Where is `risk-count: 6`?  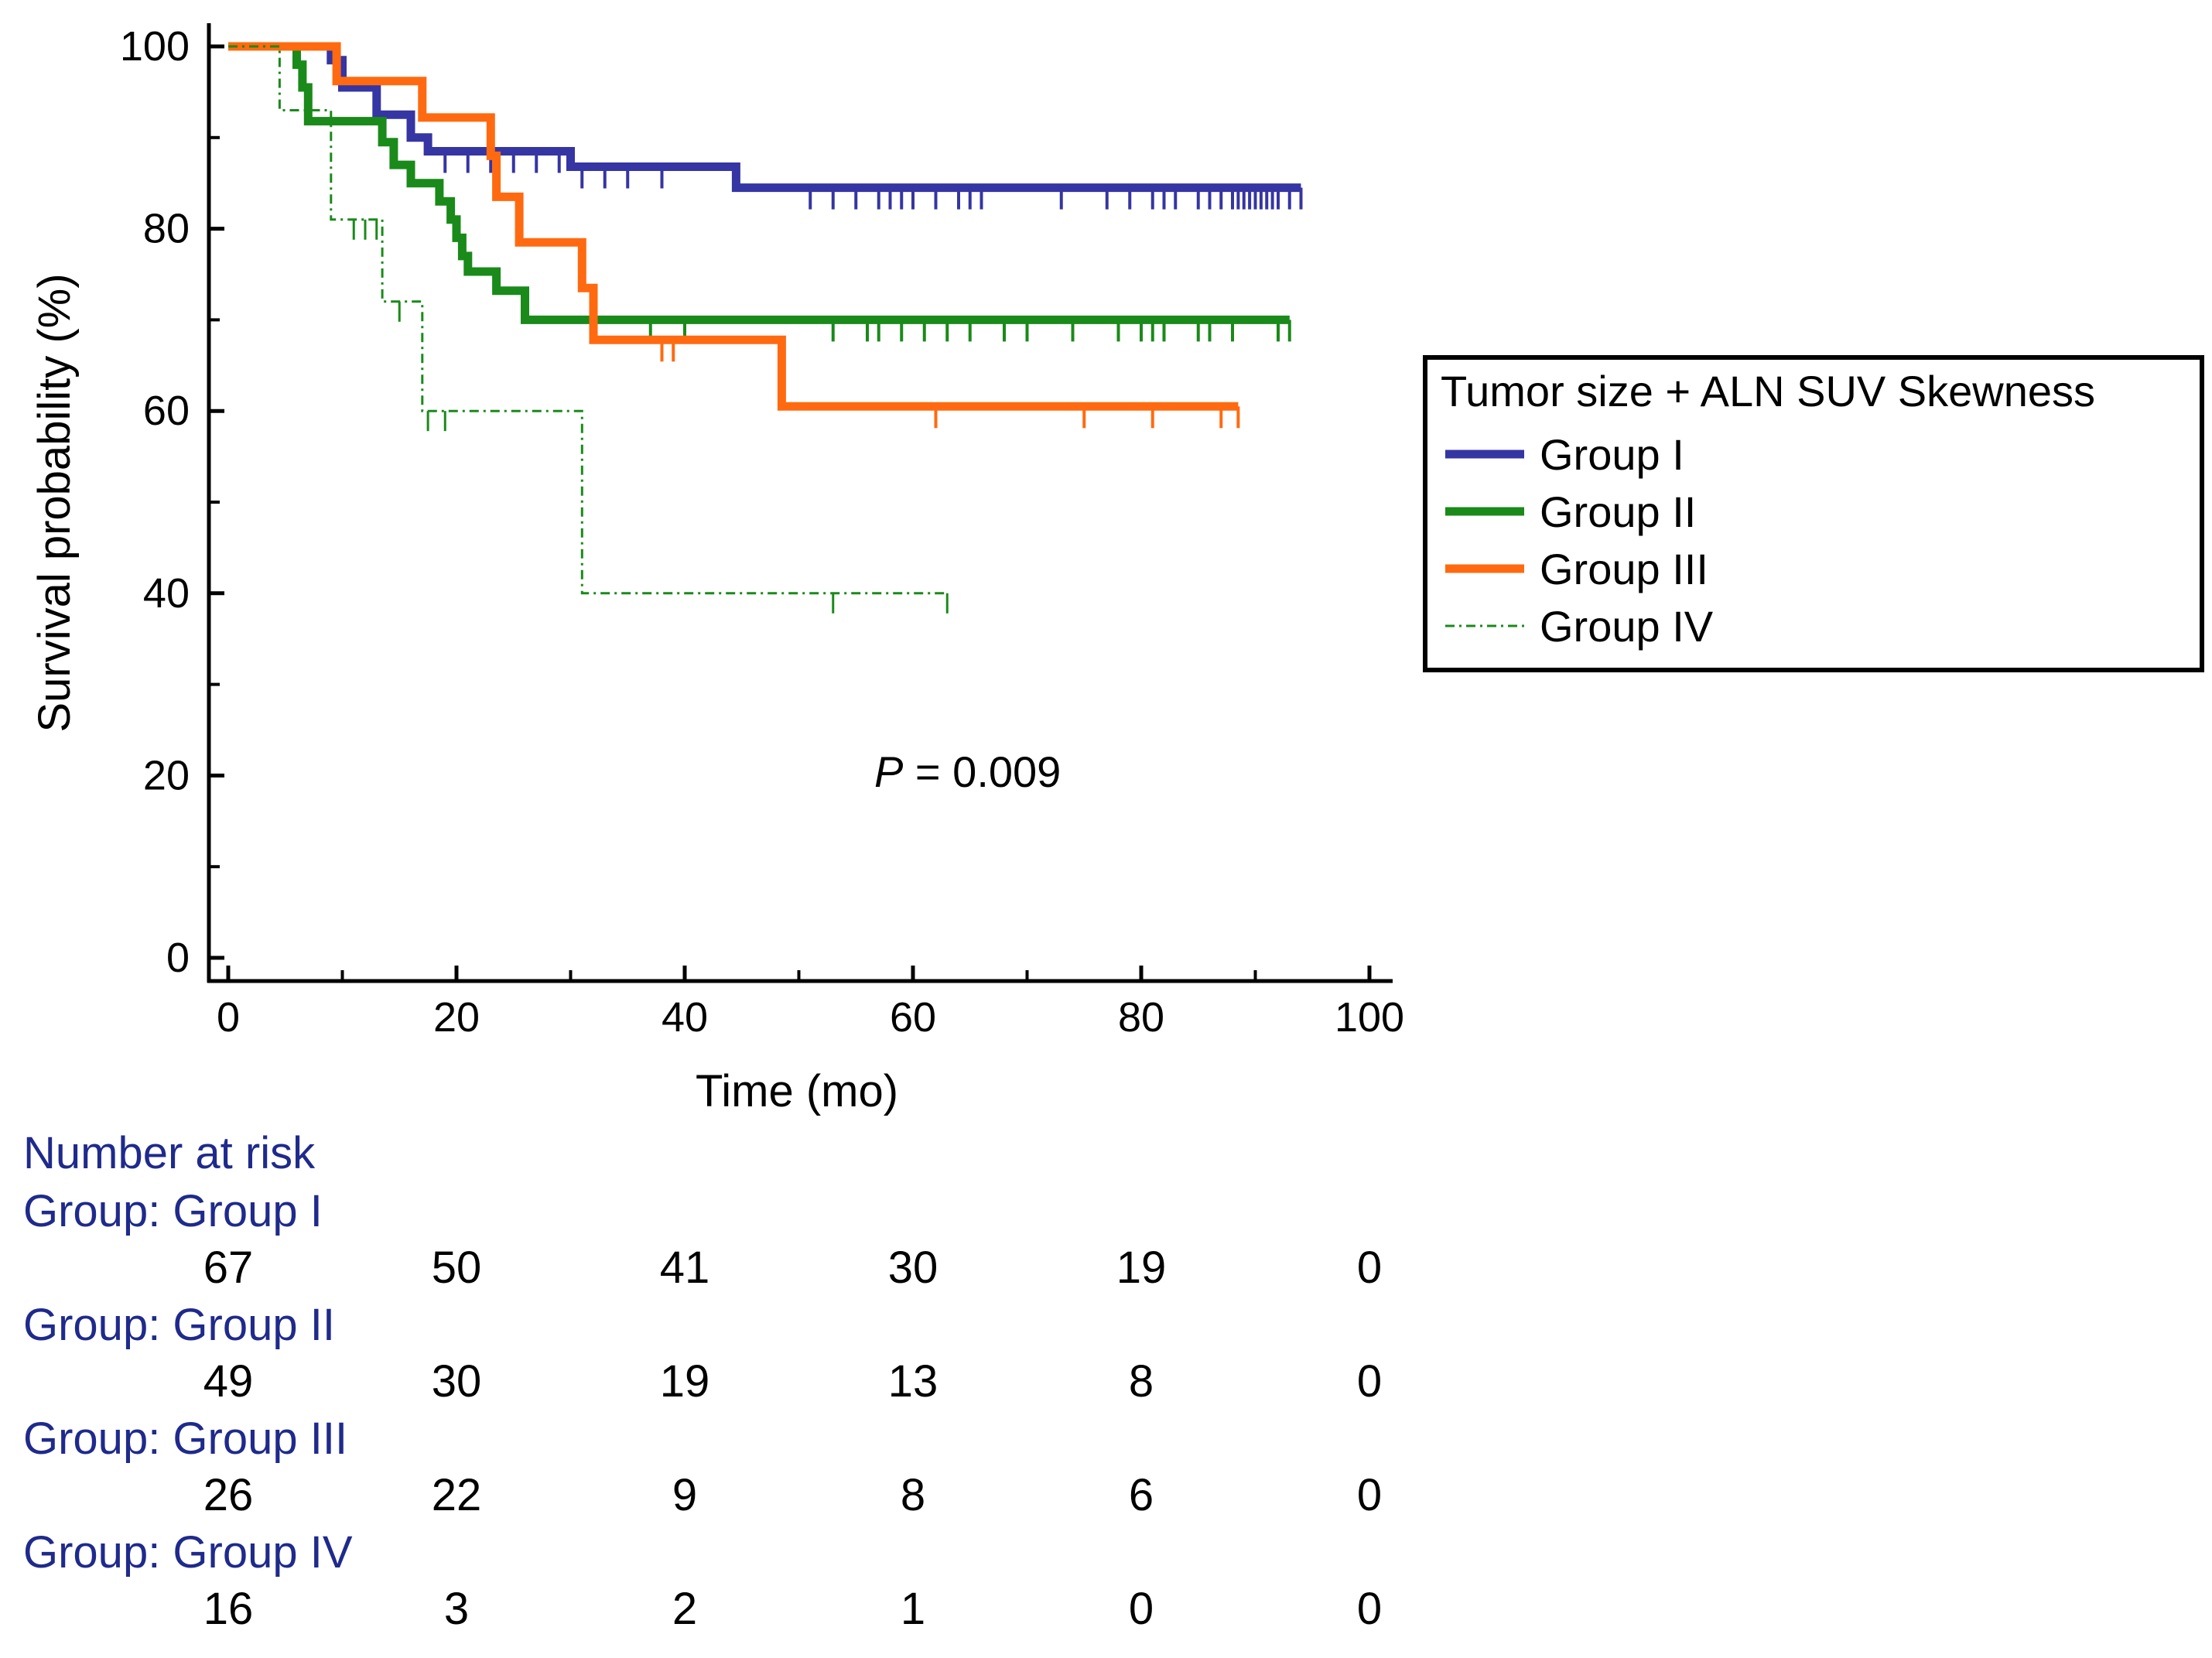 risk-count: 6 is located at coordinates (1141, 1495).